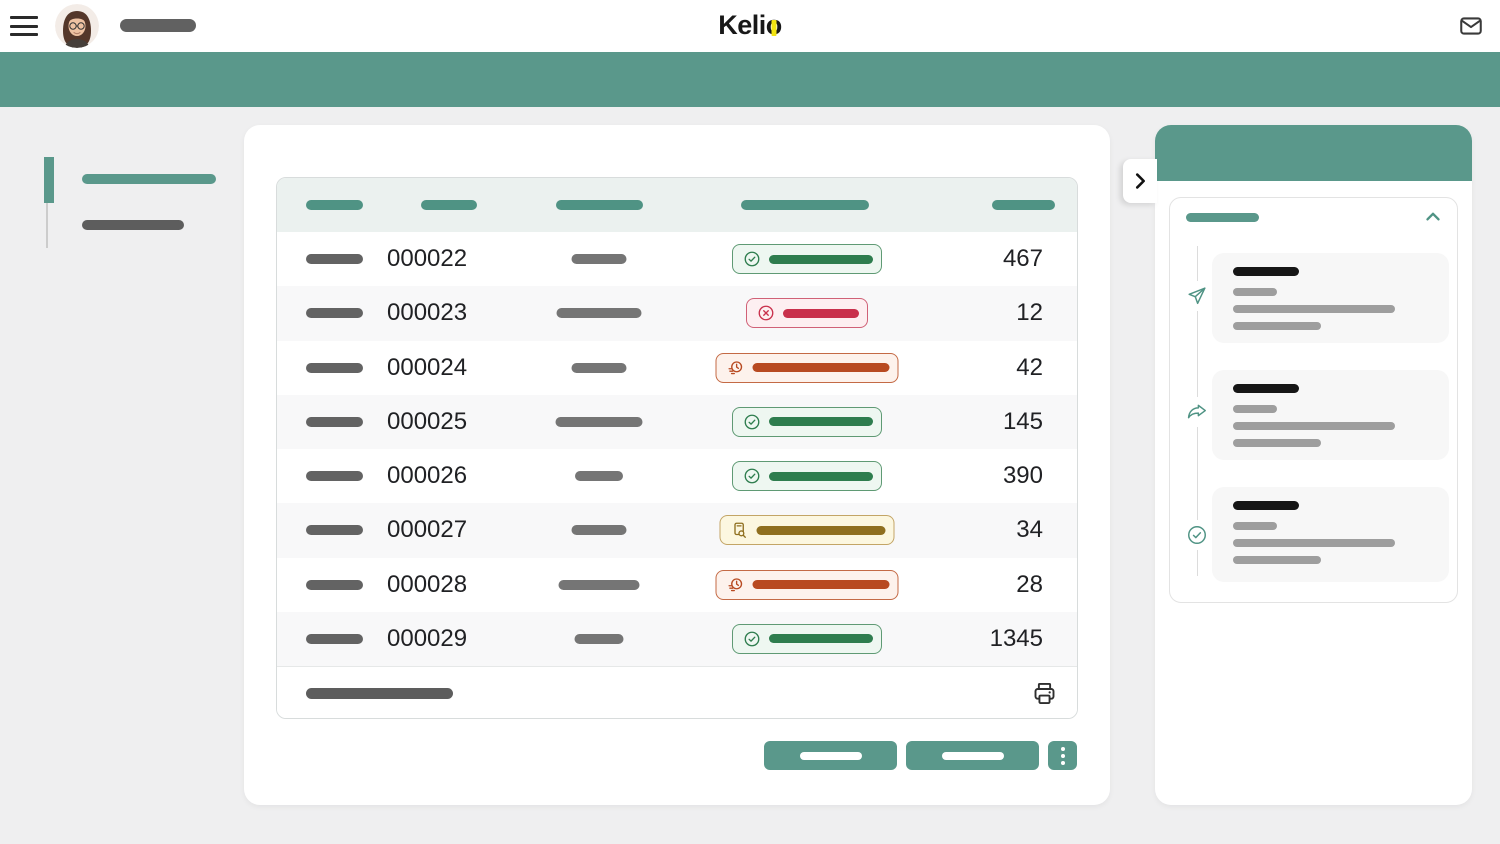  I want to click on sidebar-item-redacted, so click(133, 225).